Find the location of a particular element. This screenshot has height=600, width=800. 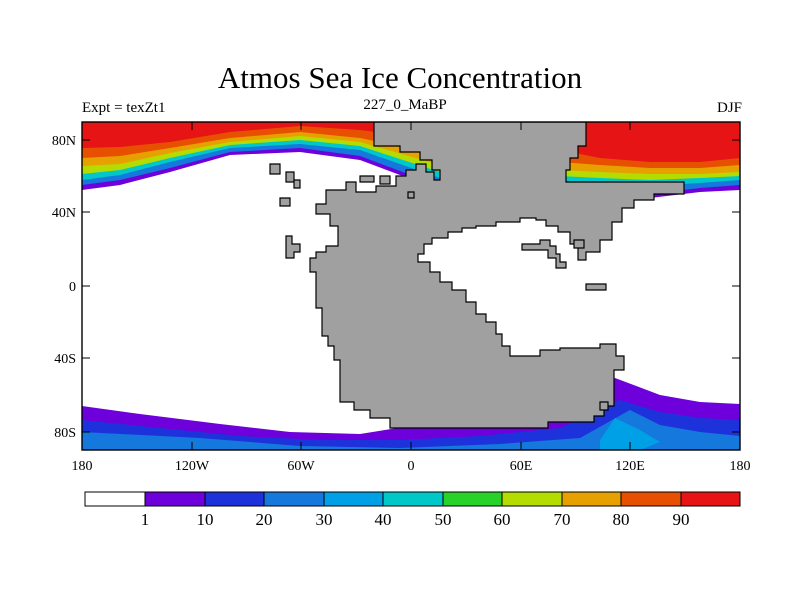

colorbar-label: 30 is located at coordinates (324, 519).